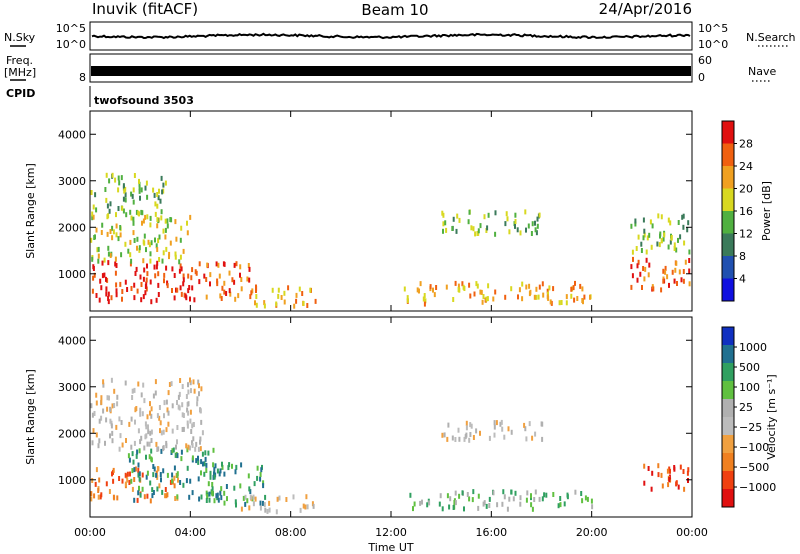 The width and height of the screenshot is (800, 554). Describe the element at coordinates (742, 279) in the screenshot. I see `colorbar-tick-label: 4` at that location.